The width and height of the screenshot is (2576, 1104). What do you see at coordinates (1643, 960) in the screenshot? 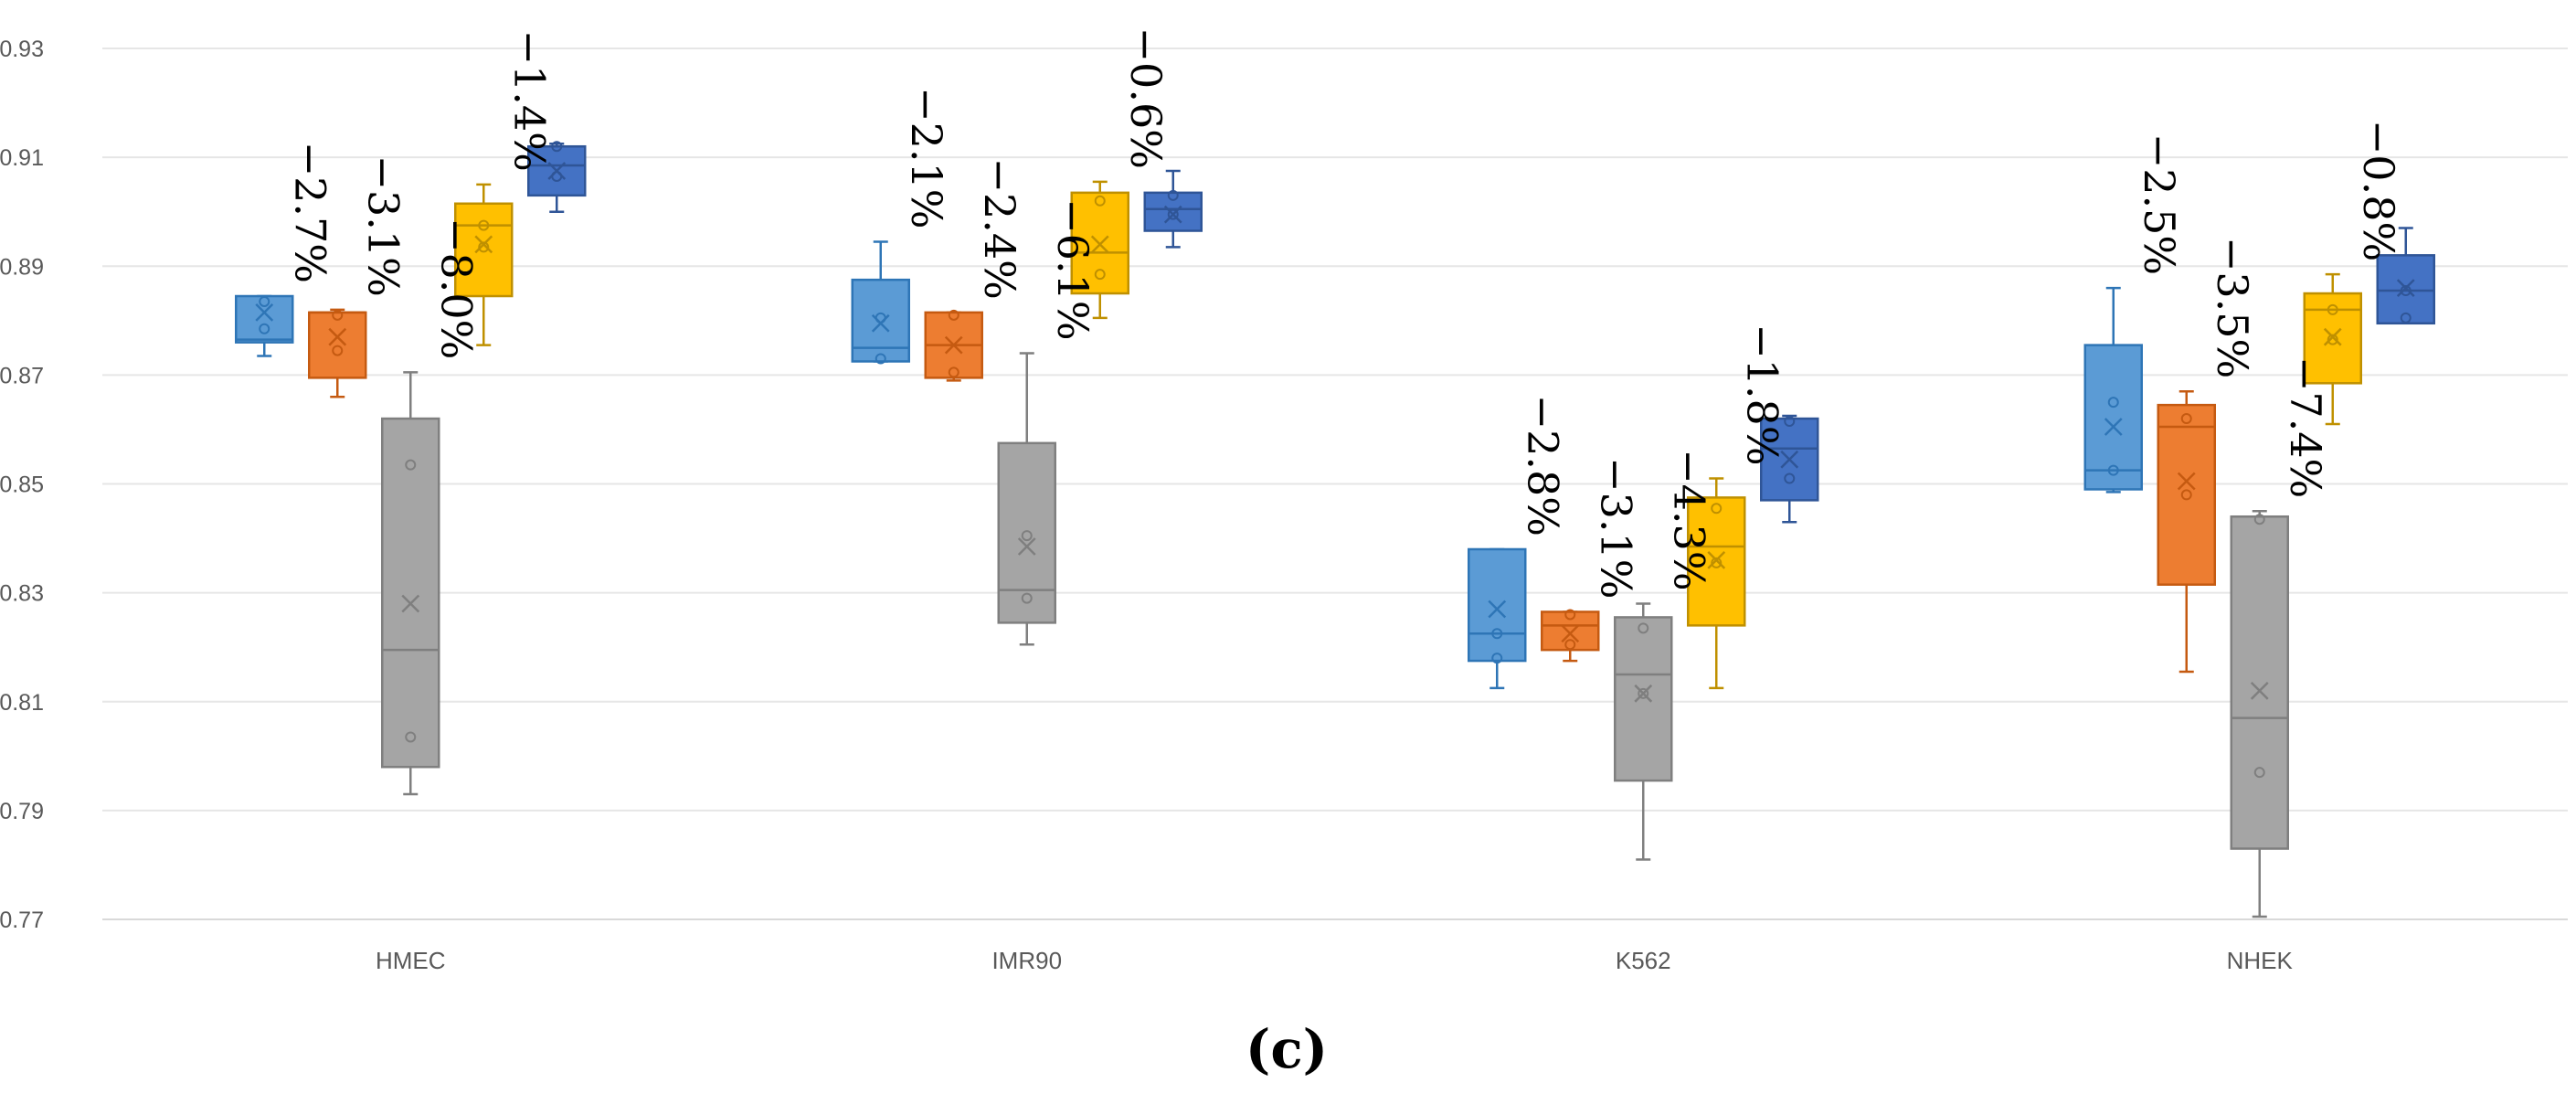
I see `x-tick-label: K562` at bounding box center [1643, 960].